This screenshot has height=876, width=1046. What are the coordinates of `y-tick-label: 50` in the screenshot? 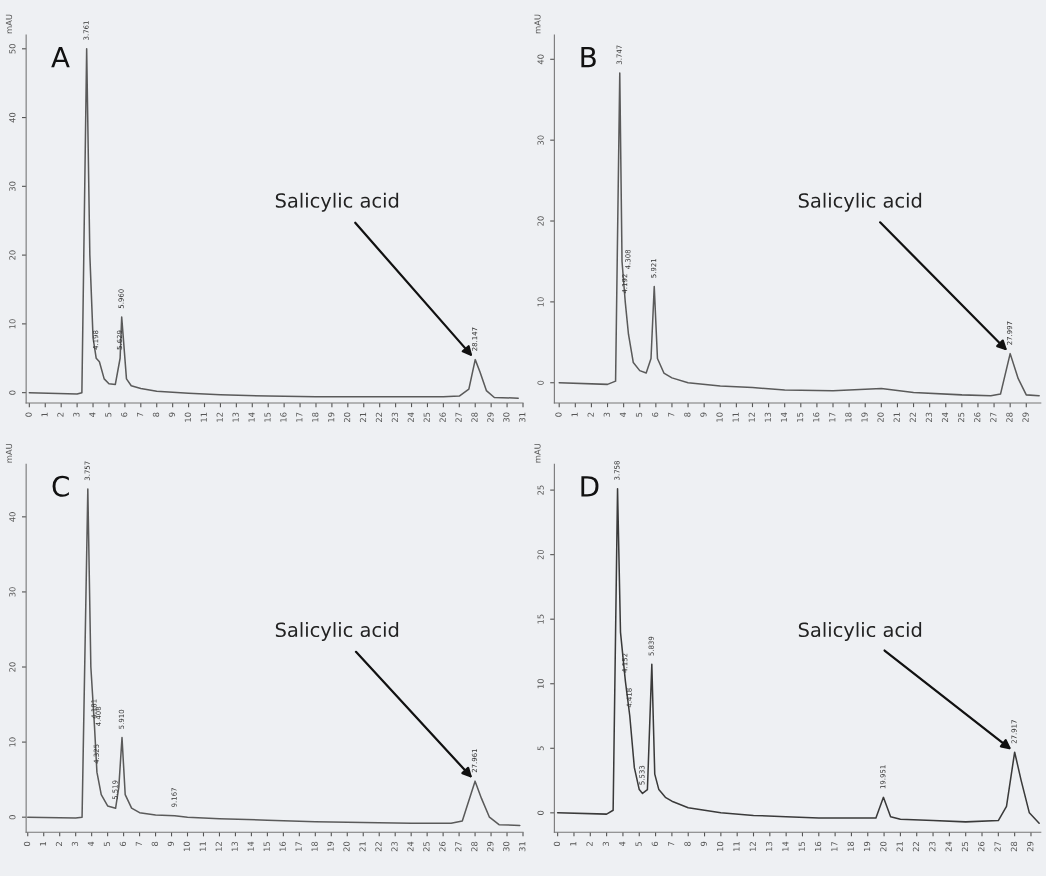 It's located at (12, 49).